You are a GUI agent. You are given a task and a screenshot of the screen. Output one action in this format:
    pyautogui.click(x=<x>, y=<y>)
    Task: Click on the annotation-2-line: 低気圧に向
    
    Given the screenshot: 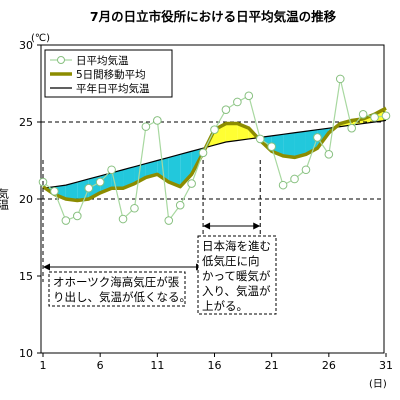 What is the action you would take?
    pyautogui.click(x=231, y=261)
    